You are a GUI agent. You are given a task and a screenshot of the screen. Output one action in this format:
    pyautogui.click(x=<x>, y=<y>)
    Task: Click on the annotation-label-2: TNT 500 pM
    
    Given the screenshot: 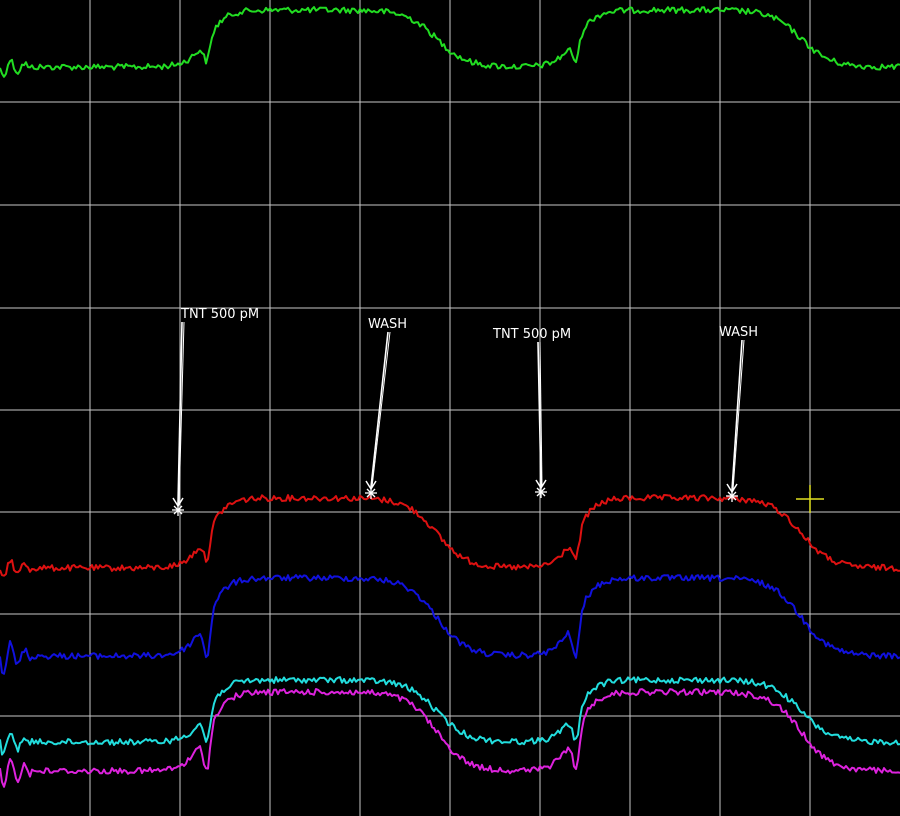 What is the action you would take?
    pyautogui.click(x=531, y=334)
    